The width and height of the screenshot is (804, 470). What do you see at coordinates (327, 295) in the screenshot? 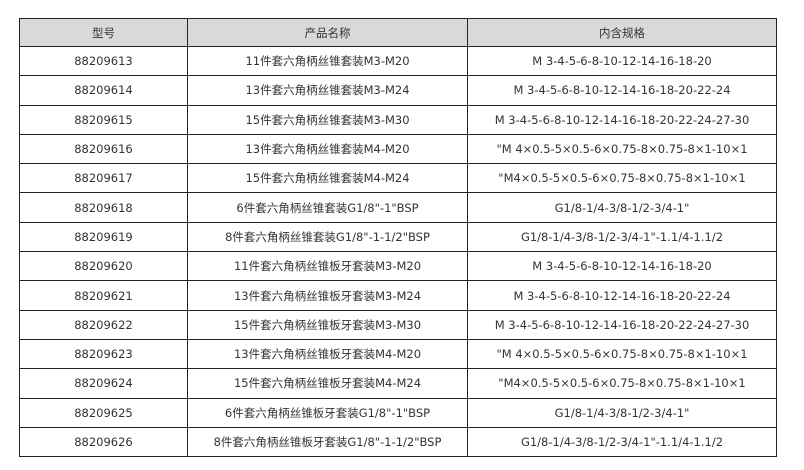
I see `product-name-cell: 13件套六角柄丝锥板牙套装M3-M24` at bounding box center [327, 295].